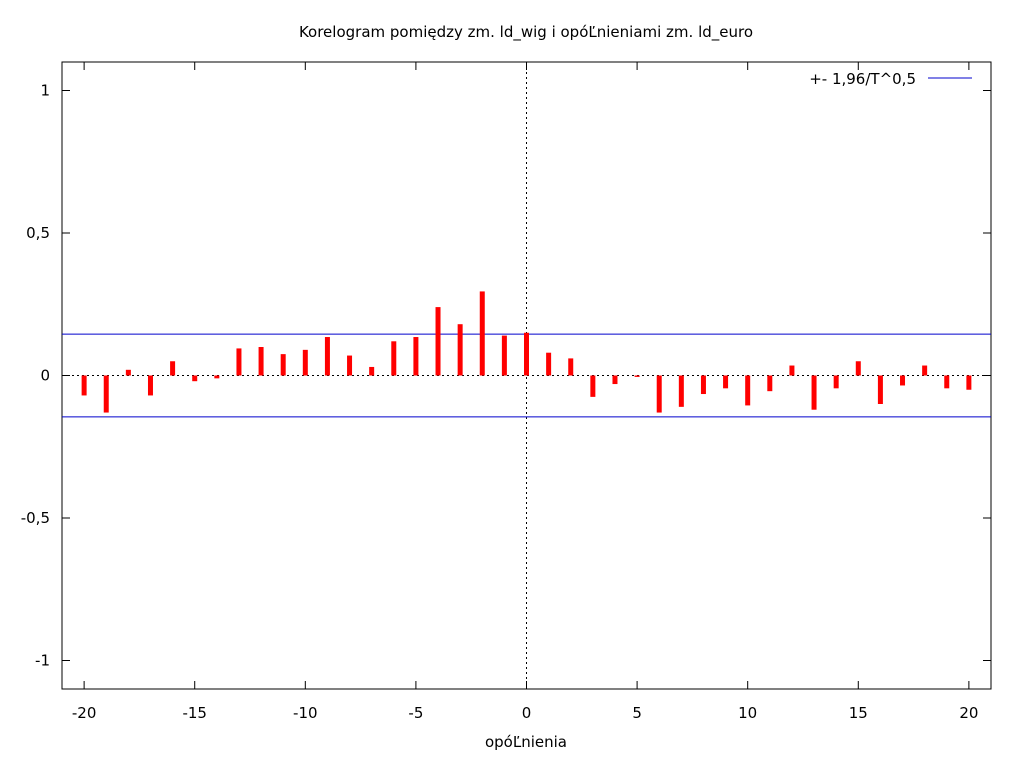 This screenshot has height=769, width=1021. Describe the element at coordinates (305, 362) in the screenshot. I see `bar-lag--10` at that location.